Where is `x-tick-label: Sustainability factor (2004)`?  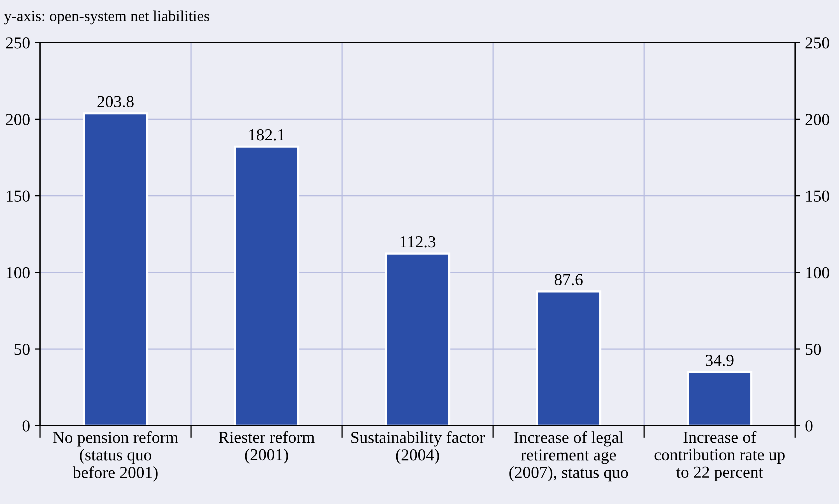
x-tick-label: Sustainability factor (2004) is located at coordinates (419, 447).